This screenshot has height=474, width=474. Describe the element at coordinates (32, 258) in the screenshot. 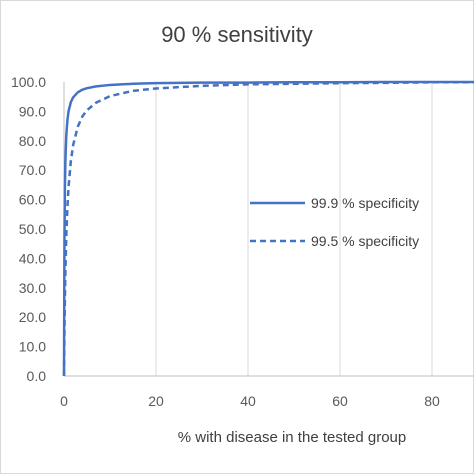

I see `y-tick-label: 40.0` at that location.